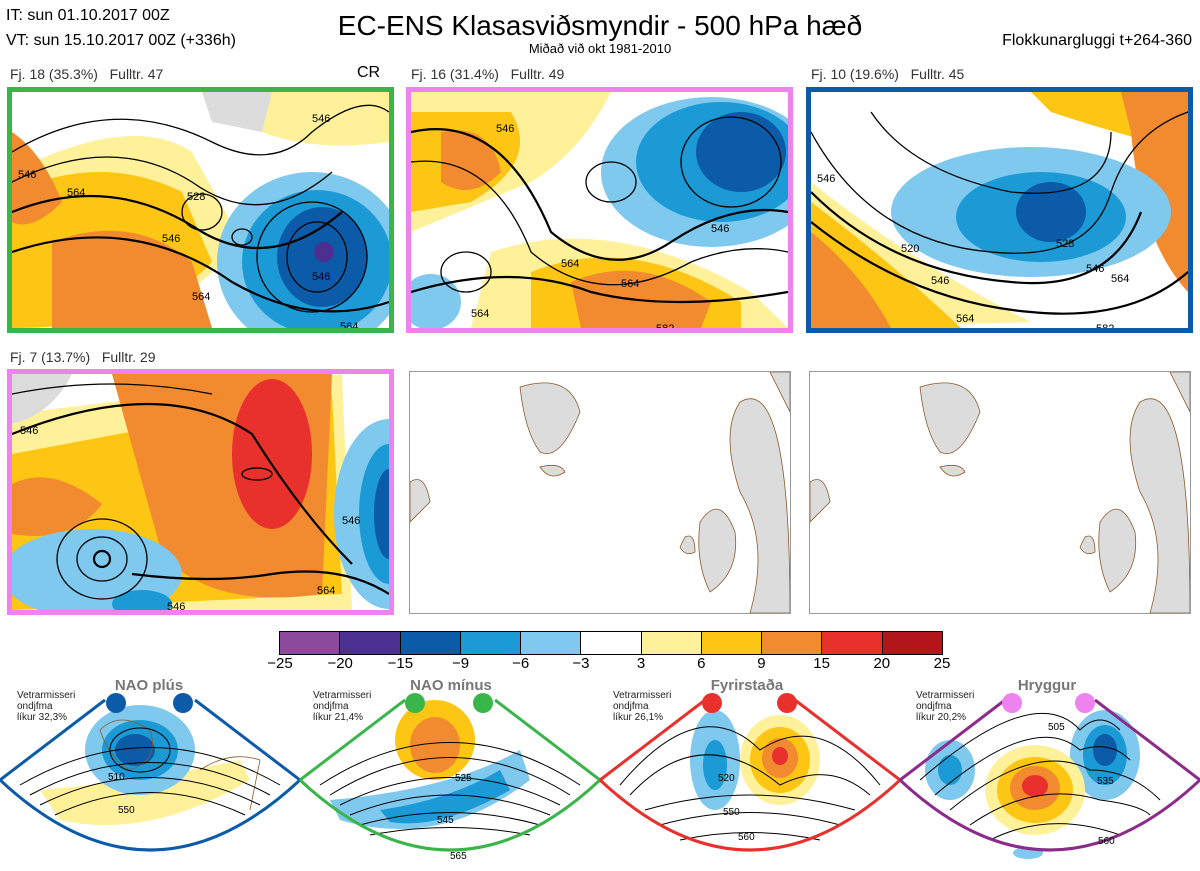 The image size is (1200, 871). What do you see at coordinates (641, 663) in the screenshot?
I see `colorbar-tick-label: 3` at bounding box center [641, 663].